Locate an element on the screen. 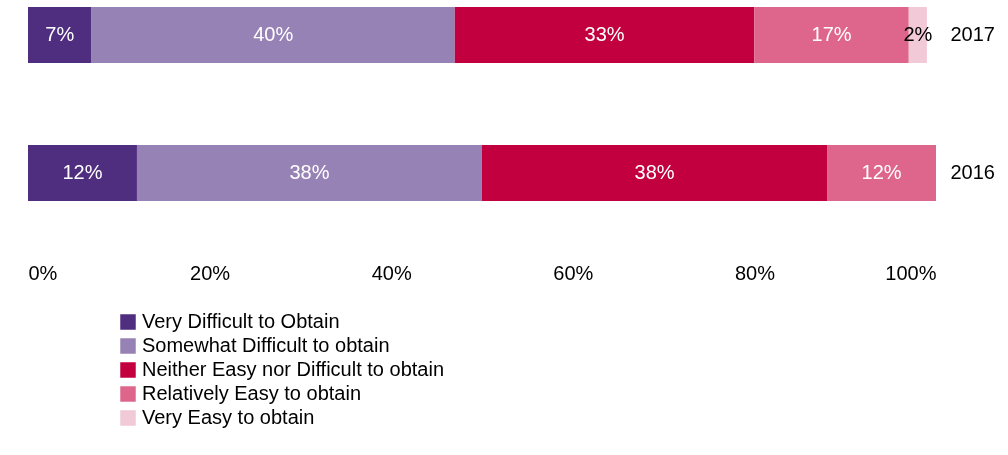 Image resolution: width=1008 pixels, height=455 pixels. data-label: 2% is located at coordinates (918, 33).